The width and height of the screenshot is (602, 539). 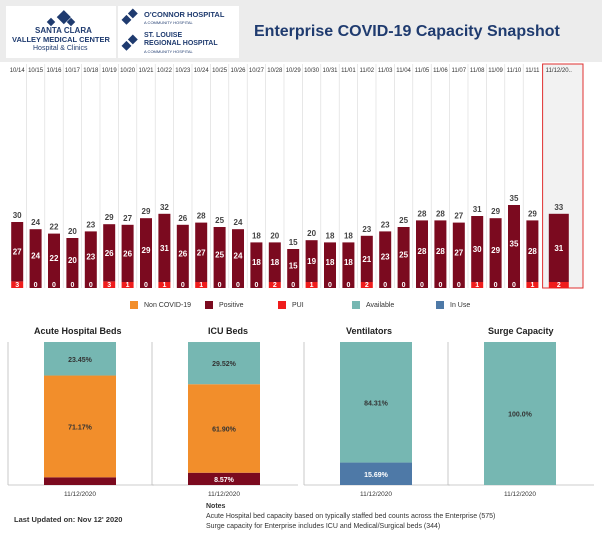 I want to click on pui-value-label: 1, so click(x=312, y=285).